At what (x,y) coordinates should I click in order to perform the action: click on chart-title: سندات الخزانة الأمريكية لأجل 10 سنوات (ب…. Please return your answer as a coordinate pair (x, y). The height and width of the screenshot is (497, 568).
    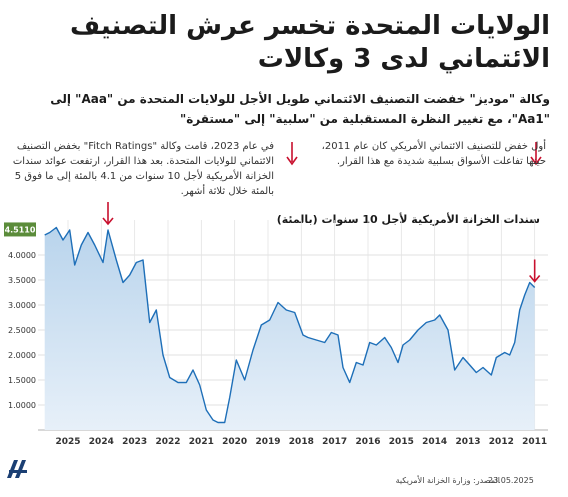
    Looking at the image, I should click on (408, 219).